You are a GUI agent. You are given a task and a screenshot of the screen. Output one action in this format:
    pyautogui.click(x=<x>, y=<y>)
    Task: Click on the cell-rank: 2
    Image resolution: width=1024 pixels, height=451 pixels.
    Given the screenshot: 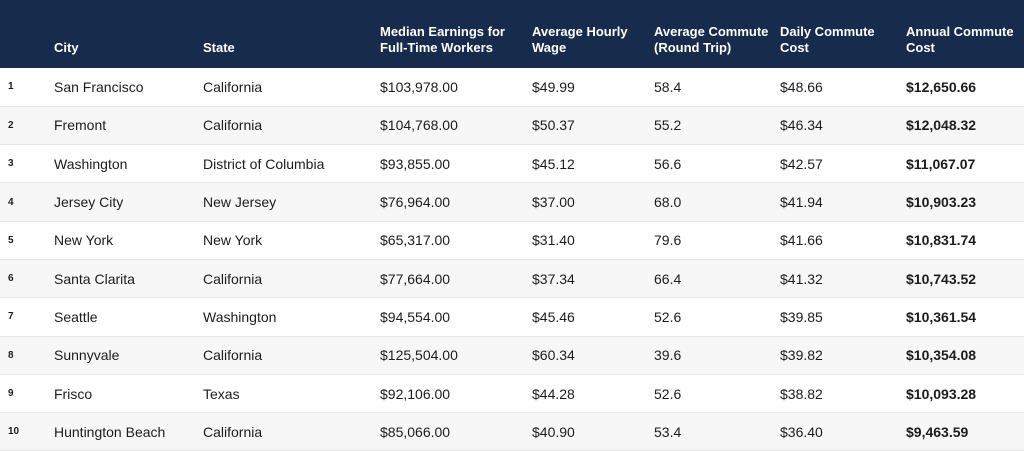 What is the action you would take?
    pyautogui.click(x=11, y=125)
    